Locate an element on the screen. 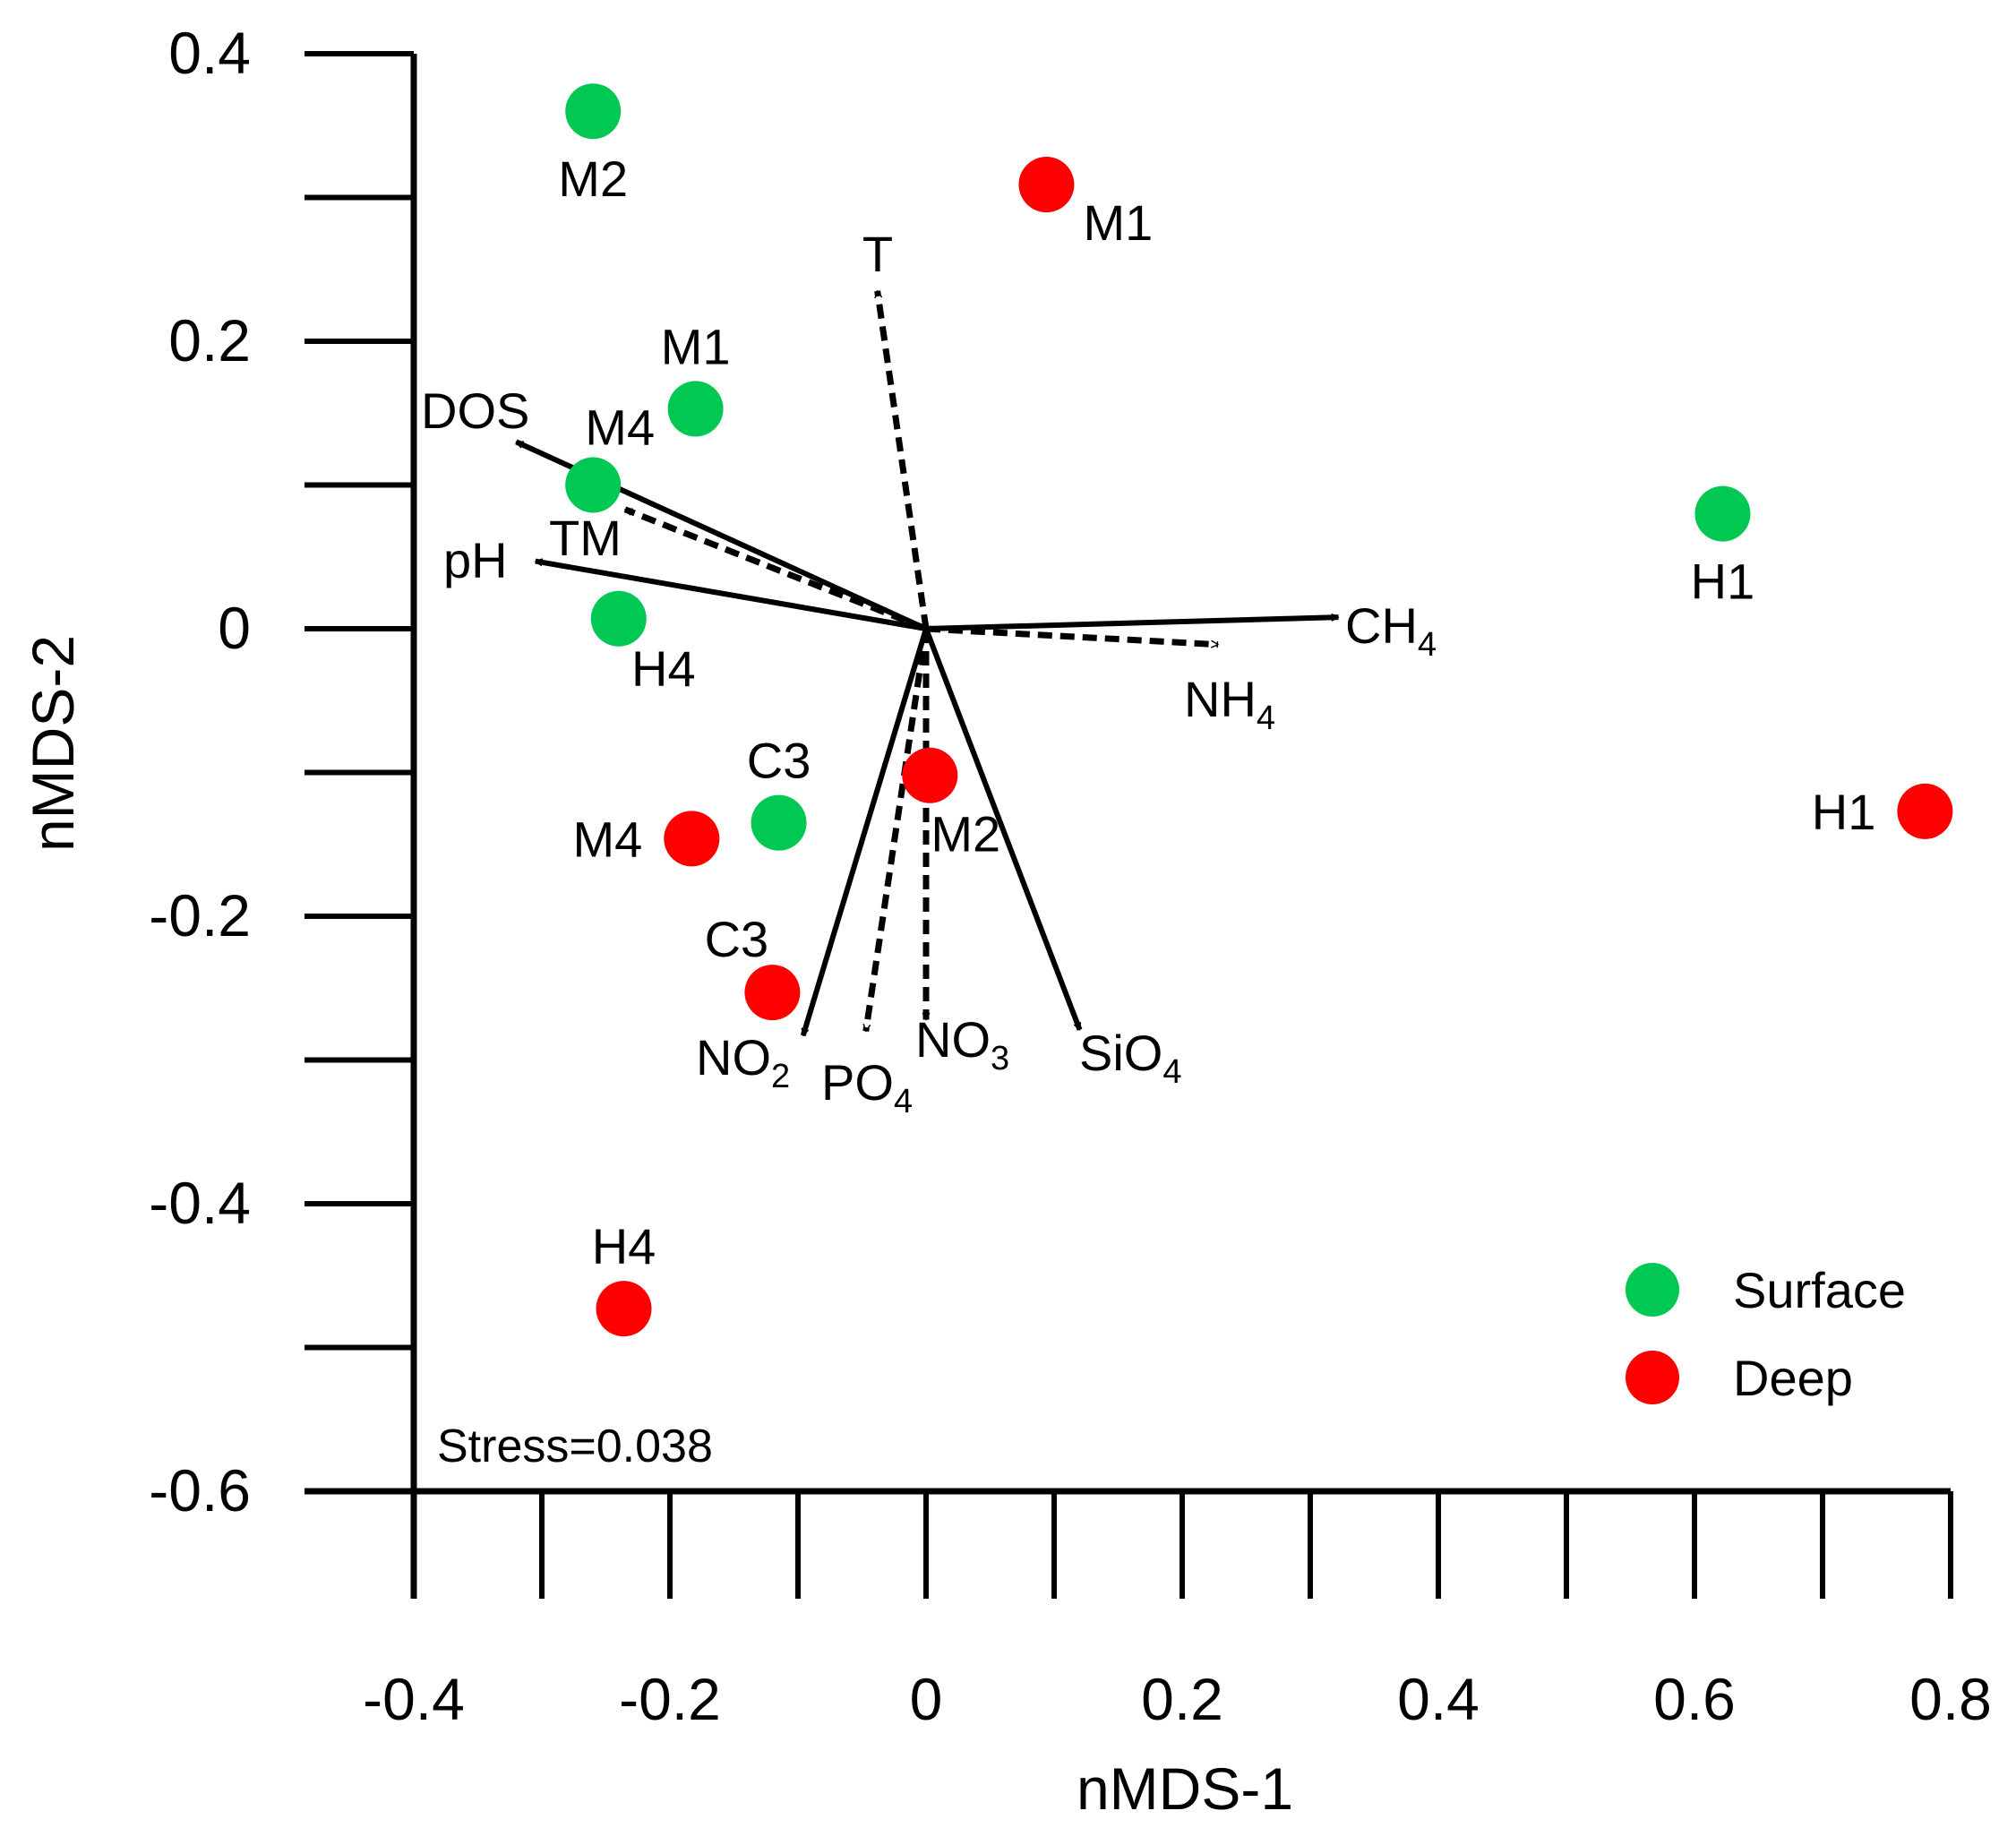  surface-point-h1 is located at coordinates (1722, 513).